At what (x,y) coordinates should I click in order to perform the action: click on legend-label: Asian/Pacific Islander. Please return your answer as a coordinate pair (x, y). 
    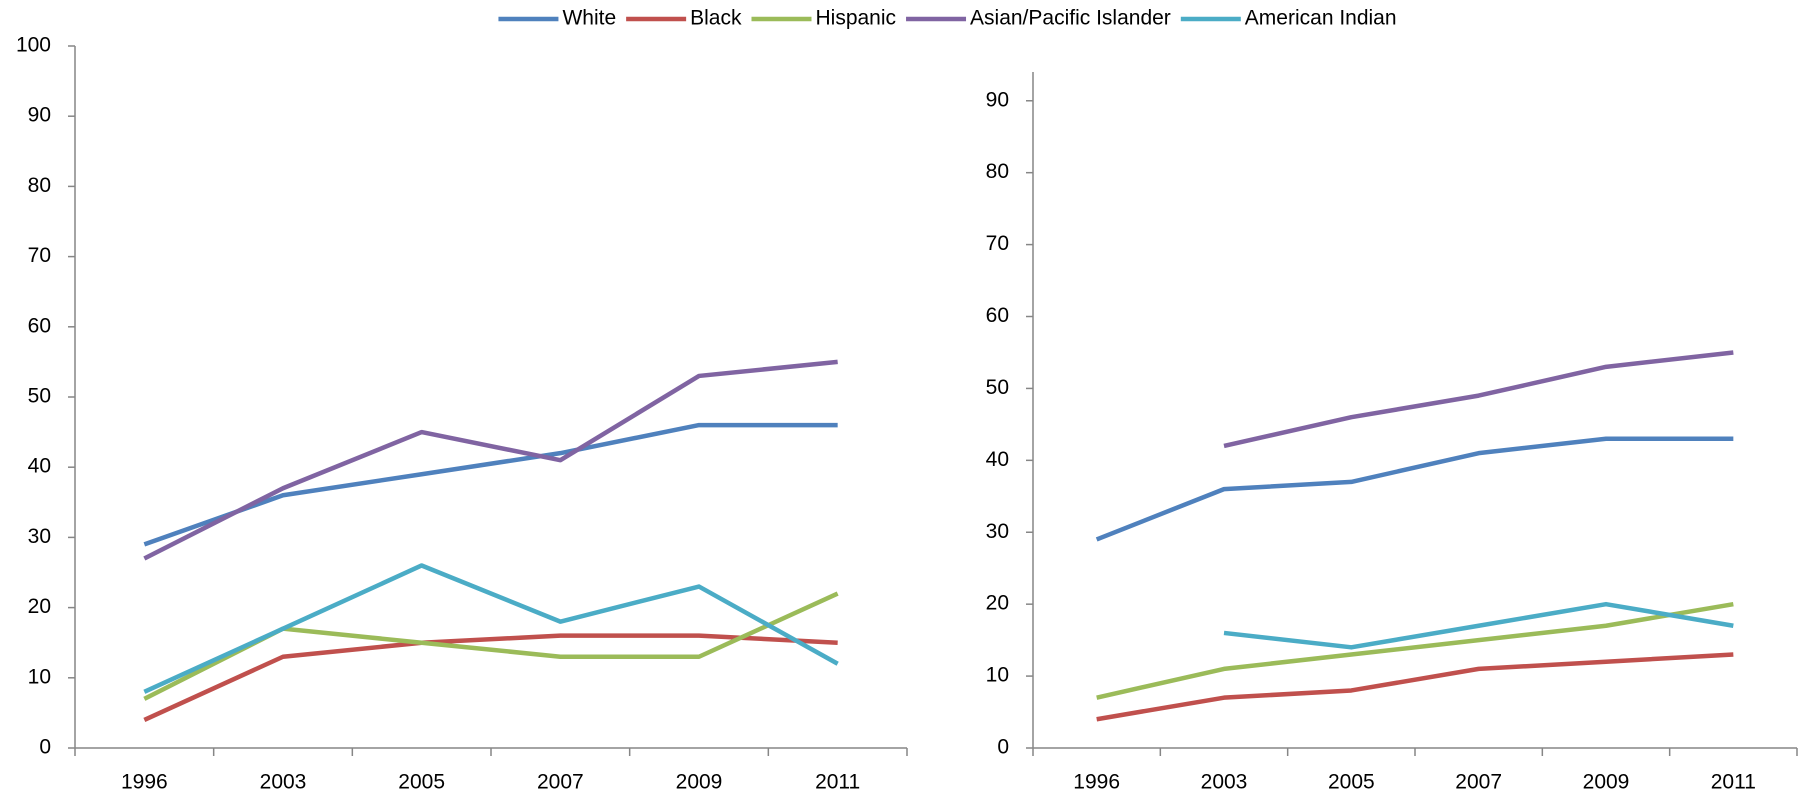
    Looking at the image, I should click on (1070, 18).